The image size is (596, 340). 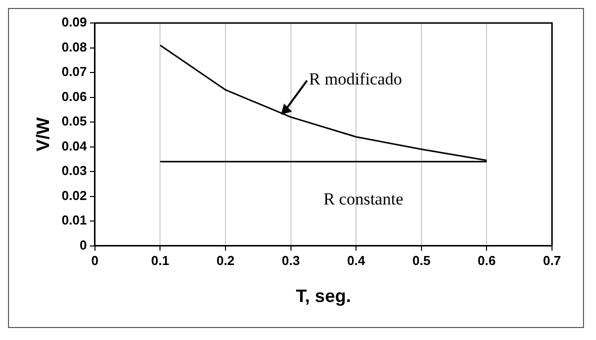 I want to click on y-tick-label: 0.07, so click(x=74, y=72).